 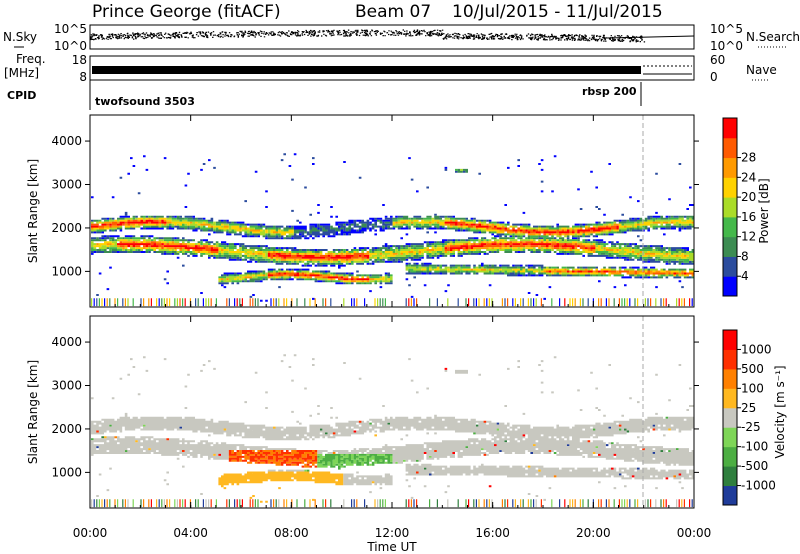 I want to click on velocity-colorbar-label: Velocity [m s⁻¹], so click(x=780, y=411).